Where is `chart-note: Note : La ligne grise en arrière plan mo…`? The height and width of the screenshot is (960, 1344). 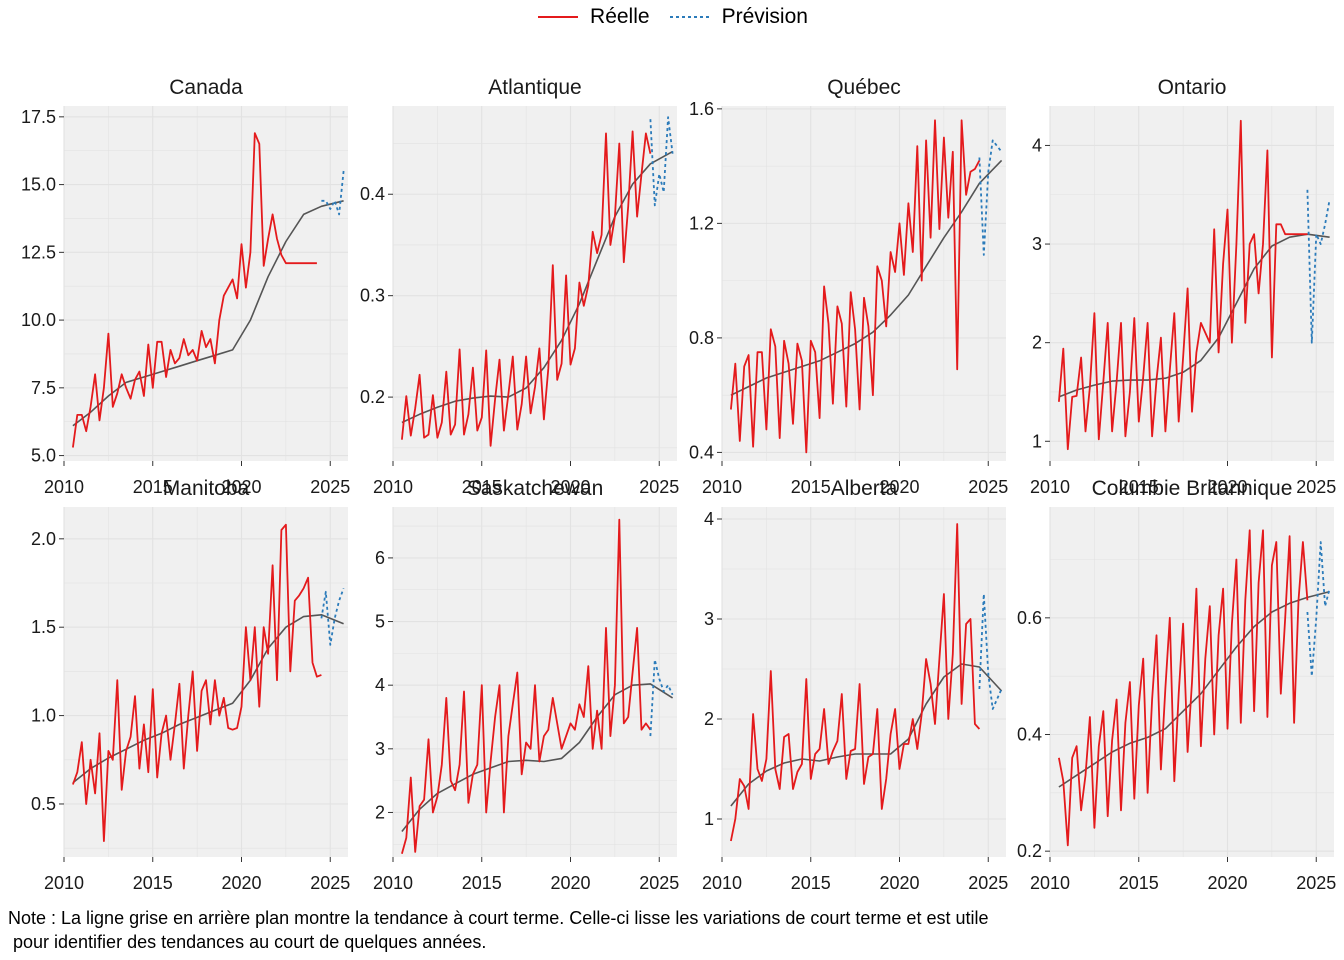
chart-note: Note : La ligne grise en arrière plan mo… is located at coordinates (498, 930).